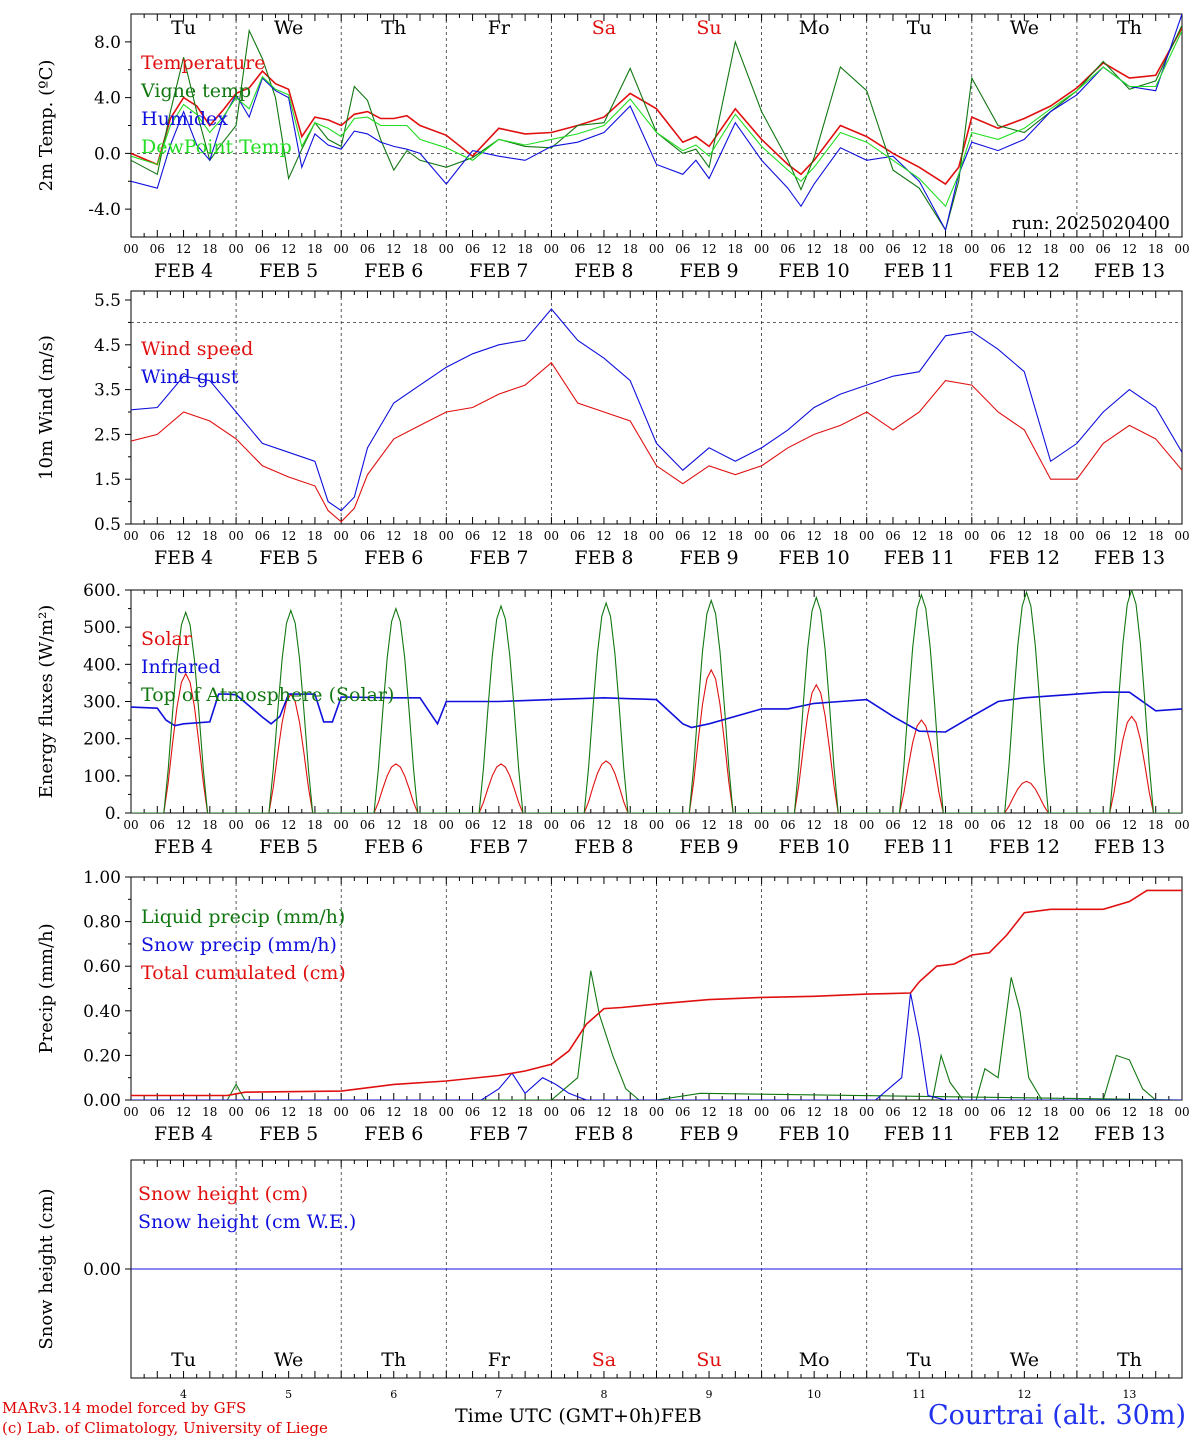  What do you see at coordinates (183, 847) in the screenshot?
I see `energy-date-label: FEB 4` at bounding box center [183, 847].